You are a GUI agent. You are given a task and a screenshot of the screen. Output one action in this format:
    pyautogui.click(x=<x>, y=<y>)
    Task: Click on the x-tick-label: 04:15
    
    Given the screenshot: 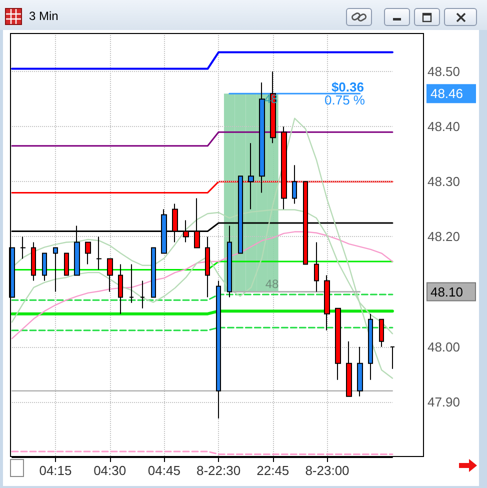 What is the action you would take?
    pyautogui.click(x=55, y=470)
    